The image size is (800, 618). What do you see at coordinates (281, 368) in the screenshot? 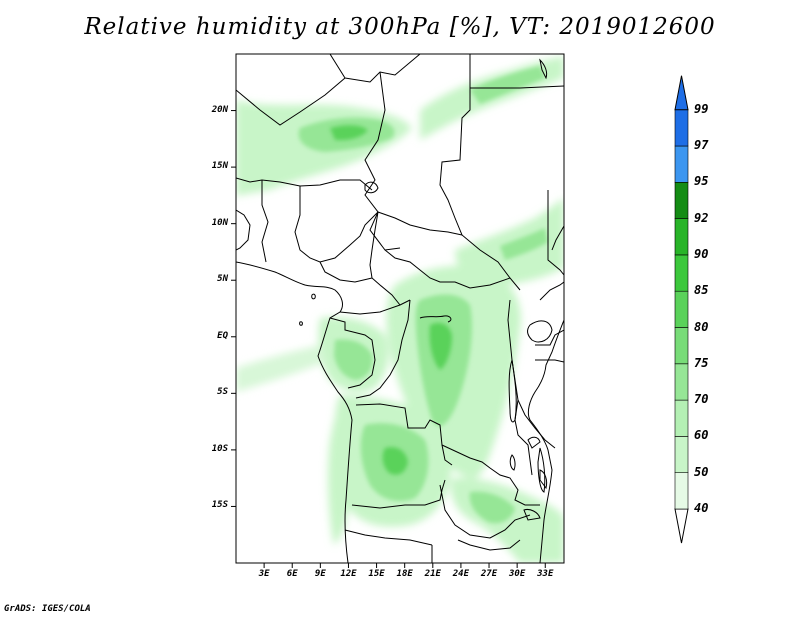
I see `humidity-band-atlantic` at bounding box center [281, 368].